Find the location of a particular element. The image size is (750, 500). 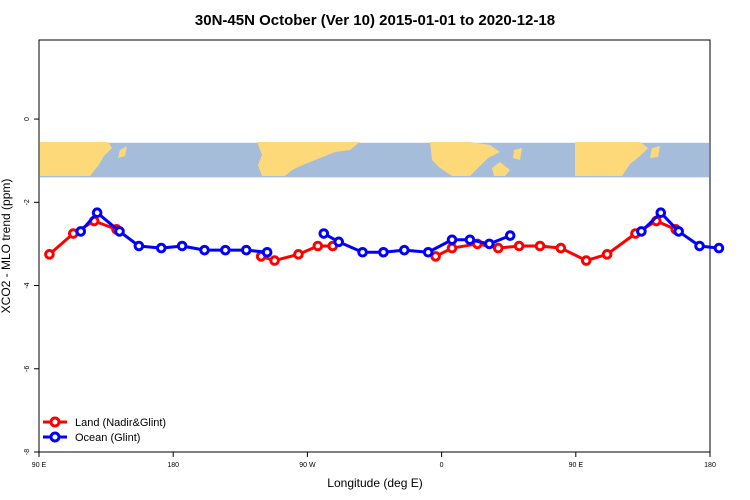

y-axis: 0 -2 -4 -6 -8 is located at coordinates (31, 286).